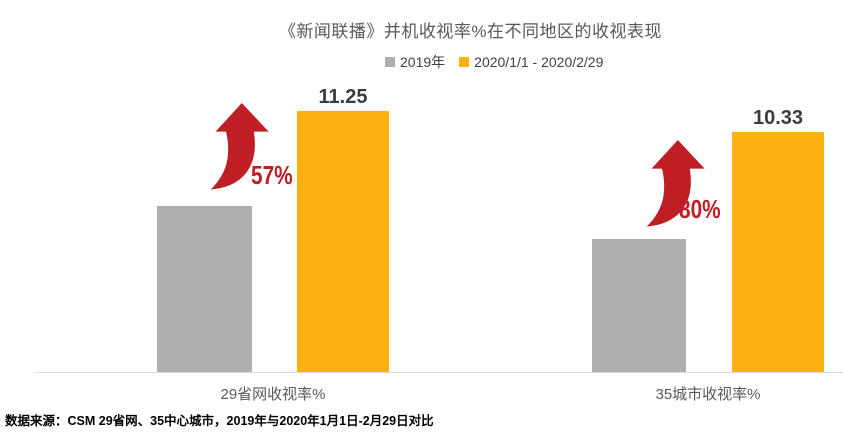  Describe the element at coordinates (273, 394) in the screenshot. I see `category-label-29province: 29省网收视率%` at that location.